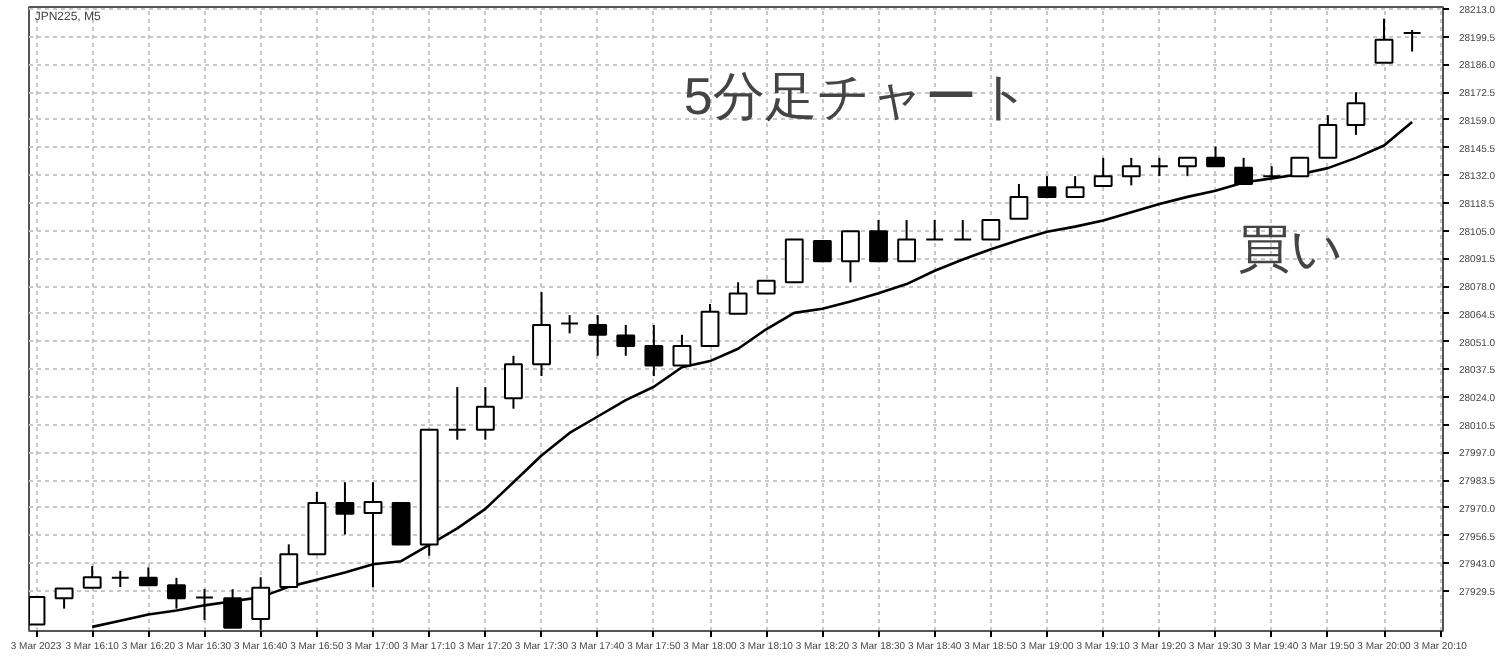  What do you see at coordinates (1290, 248) in the screenshot?
I see `annotation: 買い` at bounding box center [1290, 248].